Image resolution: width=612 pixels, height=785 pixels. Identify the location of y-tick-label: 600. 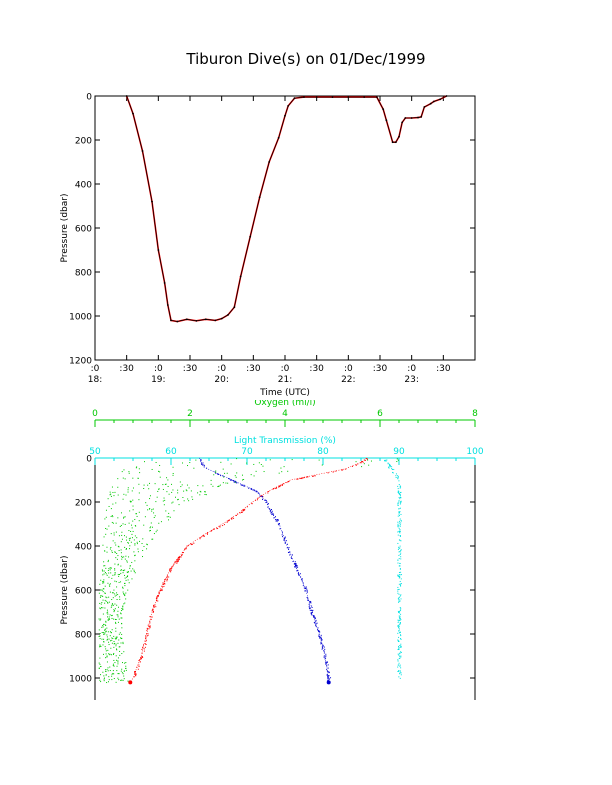
(83, 592).